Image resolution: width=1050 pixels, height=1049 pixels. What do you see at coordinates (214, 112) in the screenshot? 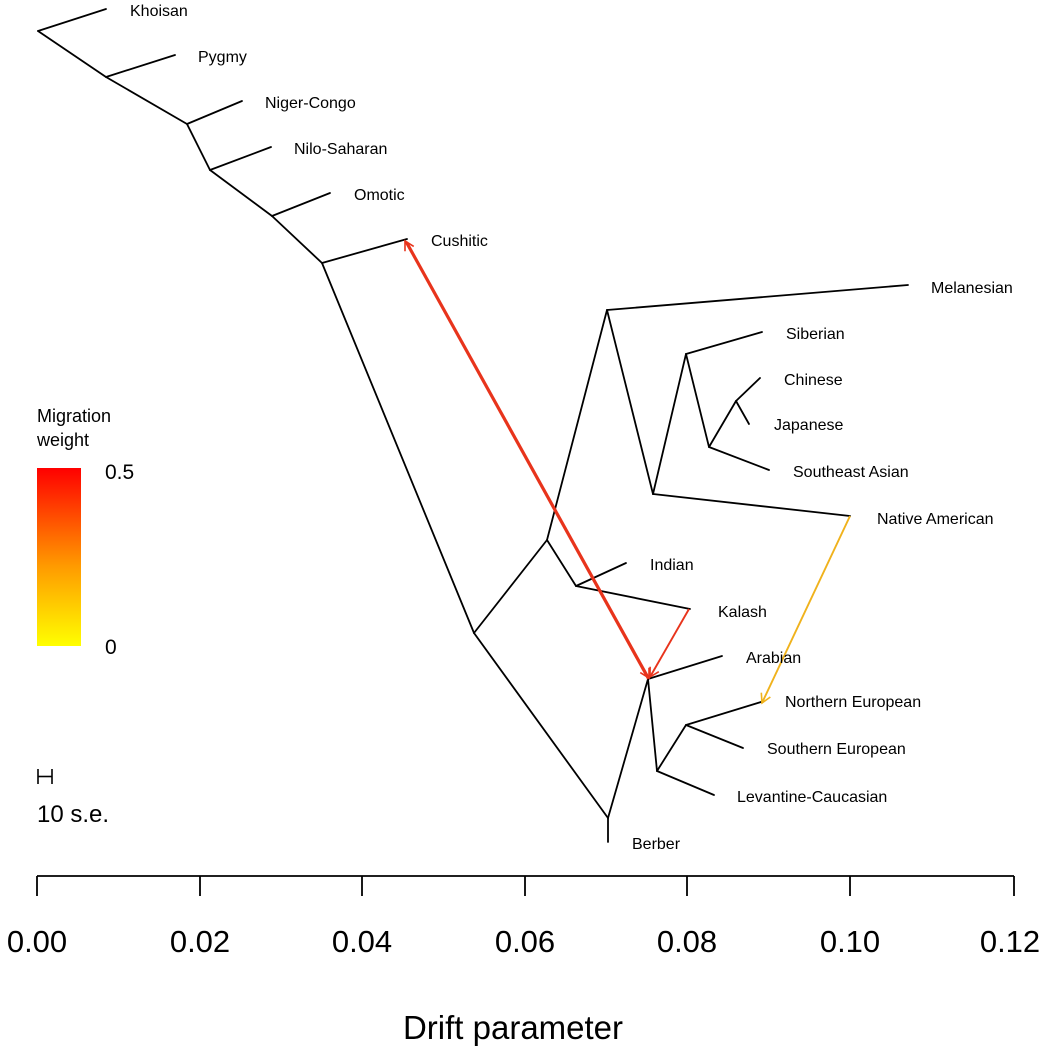
I see `edge-node2-nigercongo` at bounding box center [214, 112].